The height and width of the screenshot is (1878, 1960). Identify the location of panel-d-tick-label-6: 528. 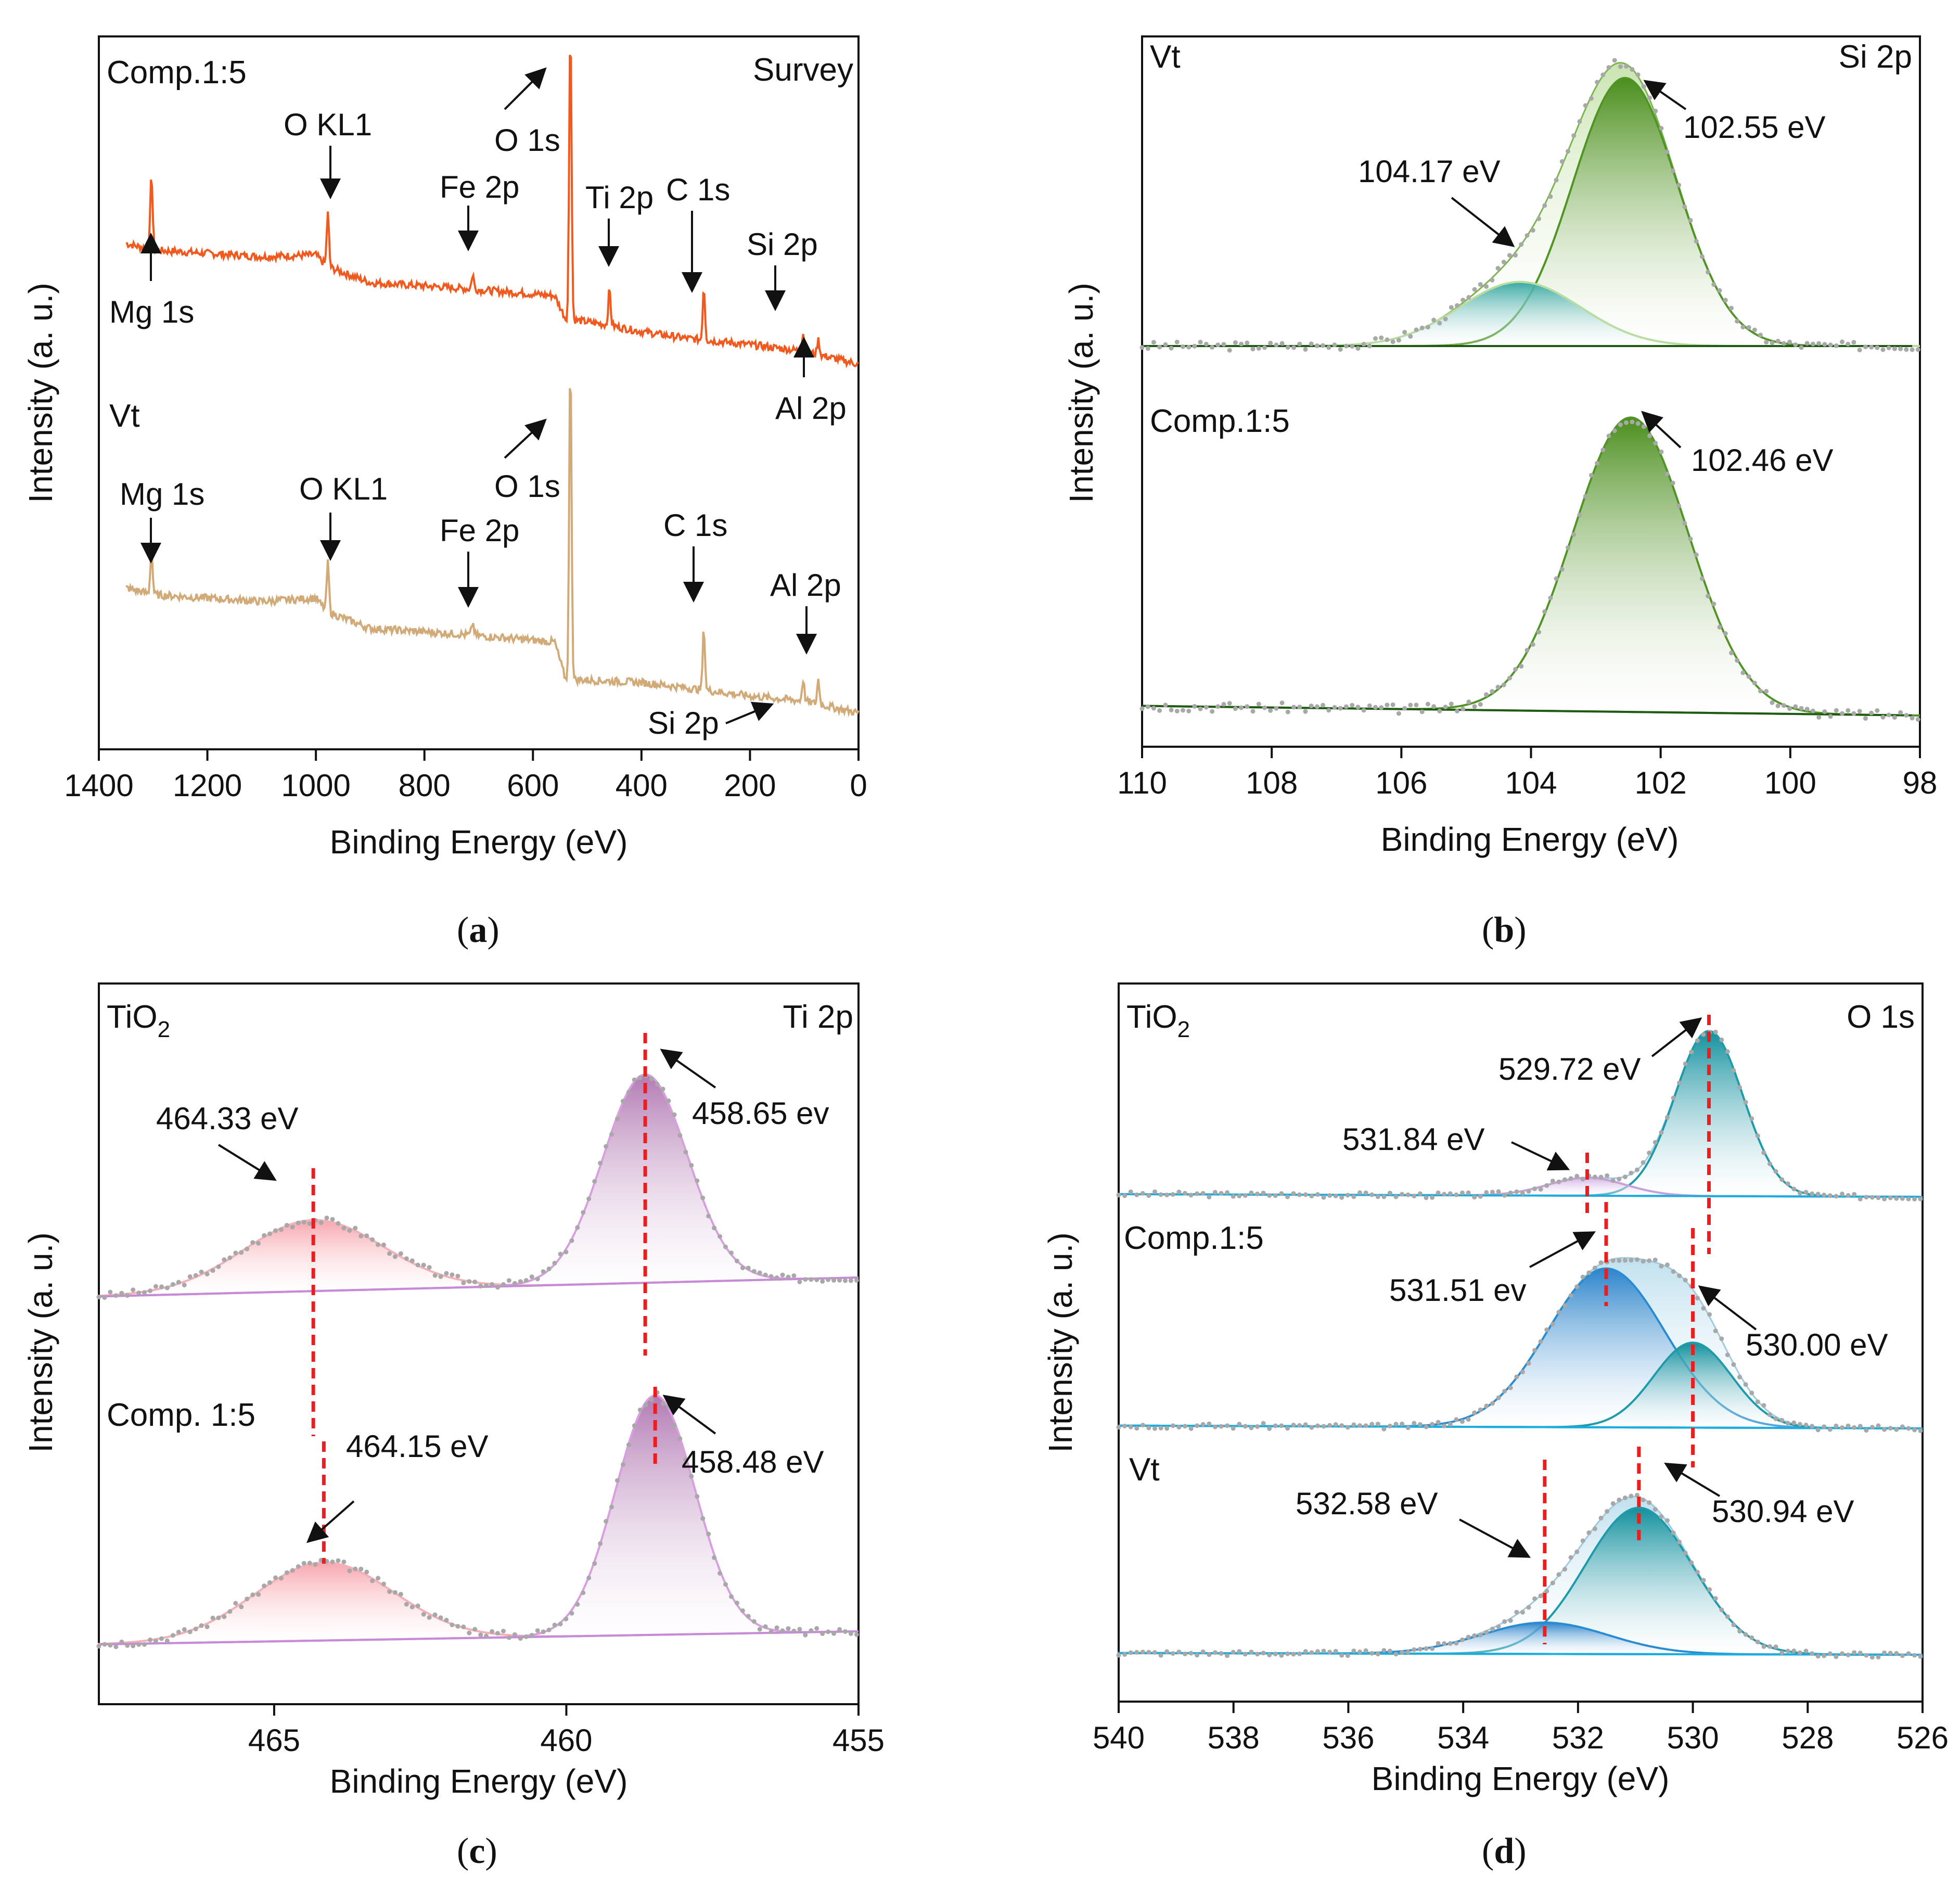
(1808, 1737).